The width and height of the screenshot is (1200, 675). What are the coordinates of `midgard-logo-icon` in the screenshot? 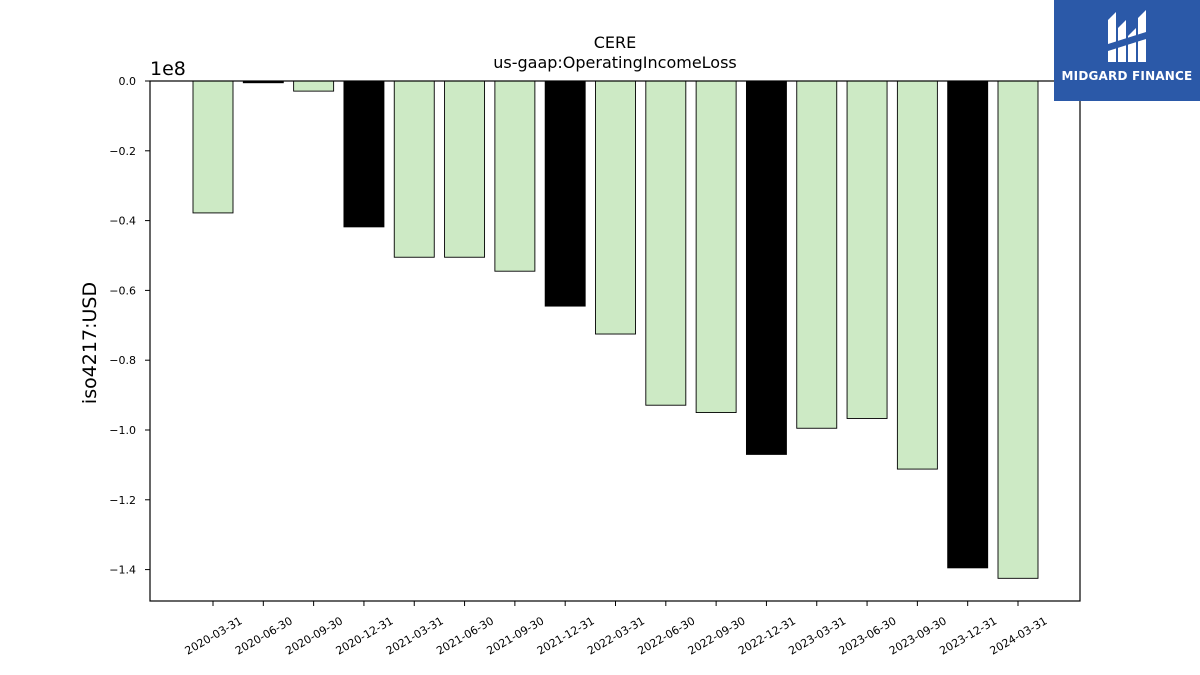 It's located at (1127, 36).